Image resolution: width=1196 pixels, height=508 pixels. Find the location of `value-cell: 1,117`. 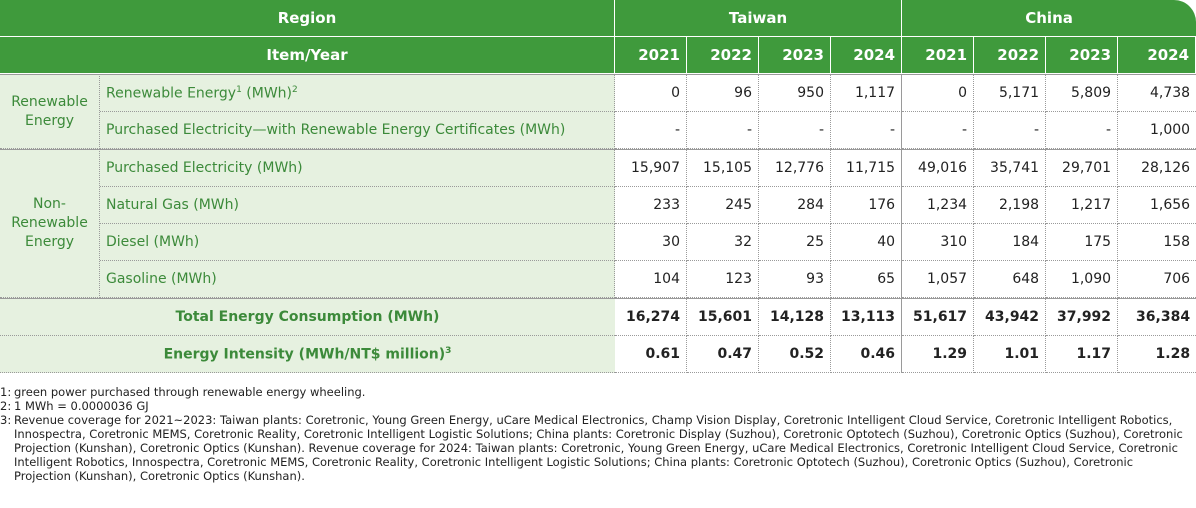

value-cell: 1,117 is located at coordinates (867, 93).